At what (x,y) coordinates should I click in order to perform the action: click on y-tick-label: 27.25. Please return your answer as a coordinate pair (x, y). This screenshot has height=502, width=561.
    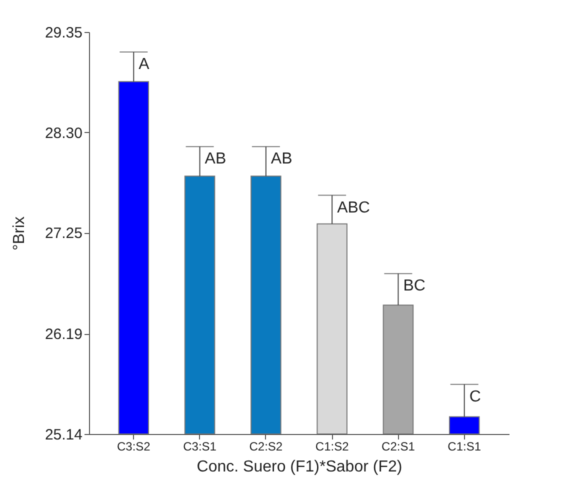
    Looking at the image, I should click on (63, 233).